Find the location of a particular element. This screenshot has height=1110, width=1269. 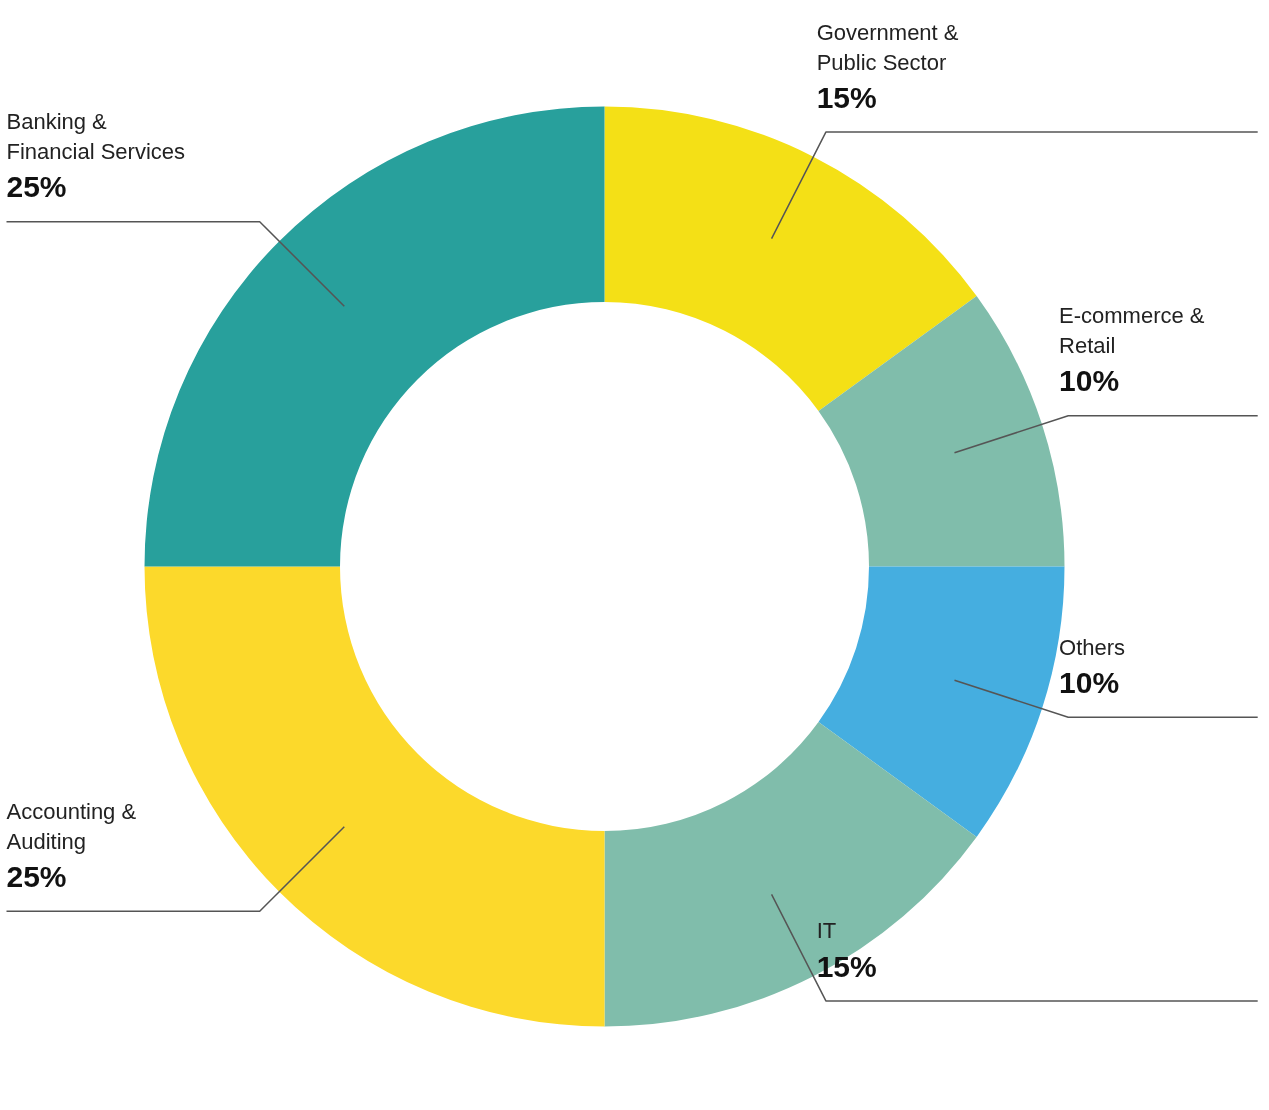

slice-label: Others is located at coordinates (1092, 647).